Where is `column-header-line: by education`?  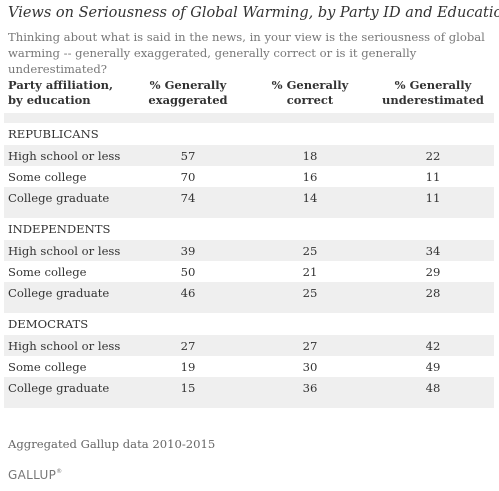
column-header-line: by education is located at coordinates (49, 100).